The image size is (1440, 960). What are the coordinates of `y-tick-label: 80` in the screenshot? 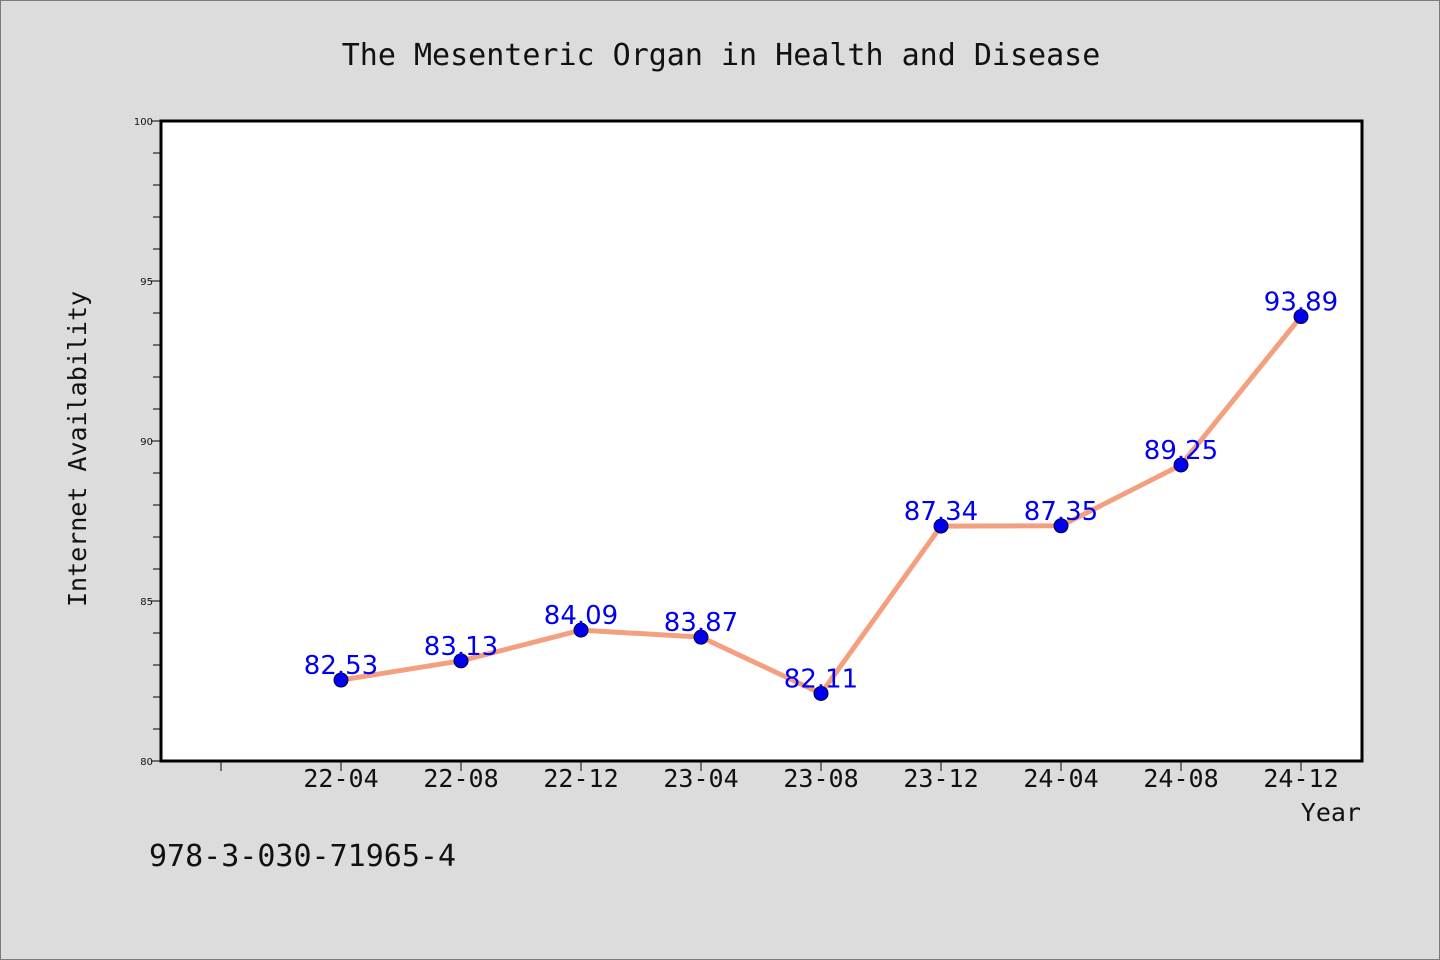 It's located at (146, 762).